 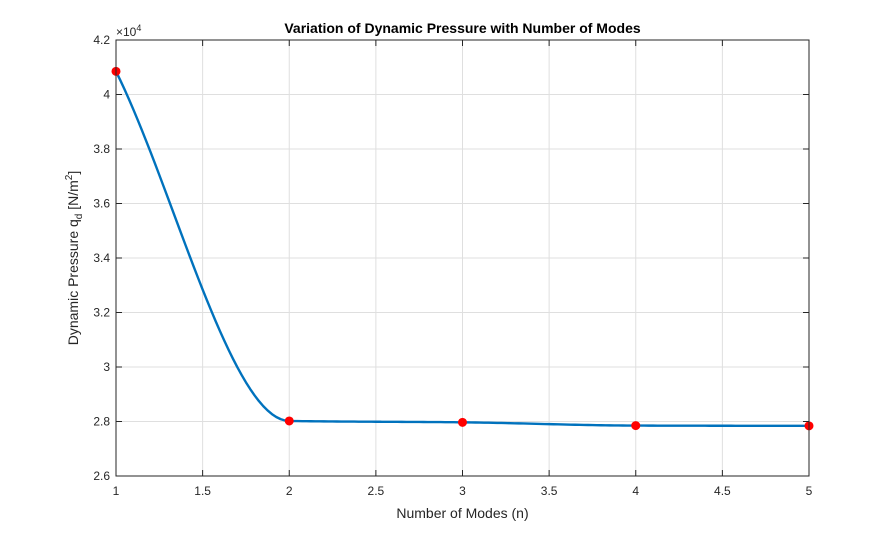 What do you see at coordinates (462, 513) in the screenshot?
I see `x-axis-label: Number of Modes (n)` at bounding box center [462, 513].